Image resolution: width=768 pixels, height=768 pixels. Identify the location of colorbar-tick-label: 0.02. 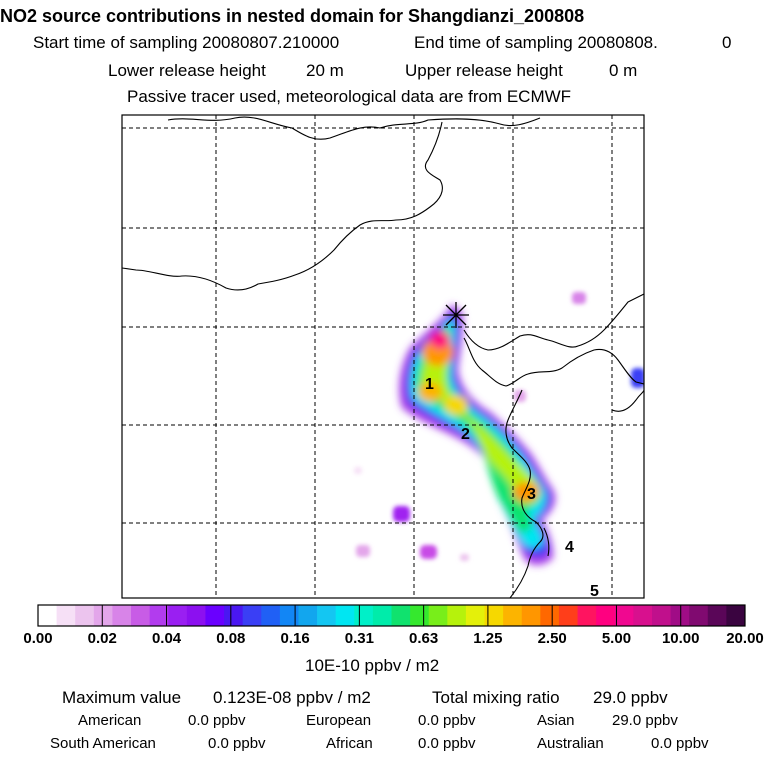
(102, 638).